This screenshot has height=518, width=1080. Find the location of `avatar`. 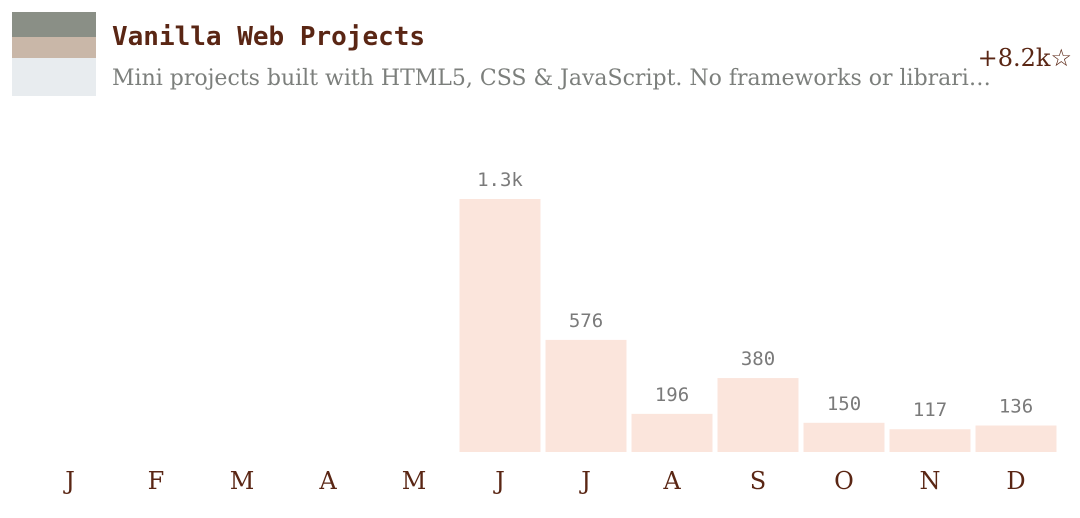

avatar is located at coordinates (54, 54).